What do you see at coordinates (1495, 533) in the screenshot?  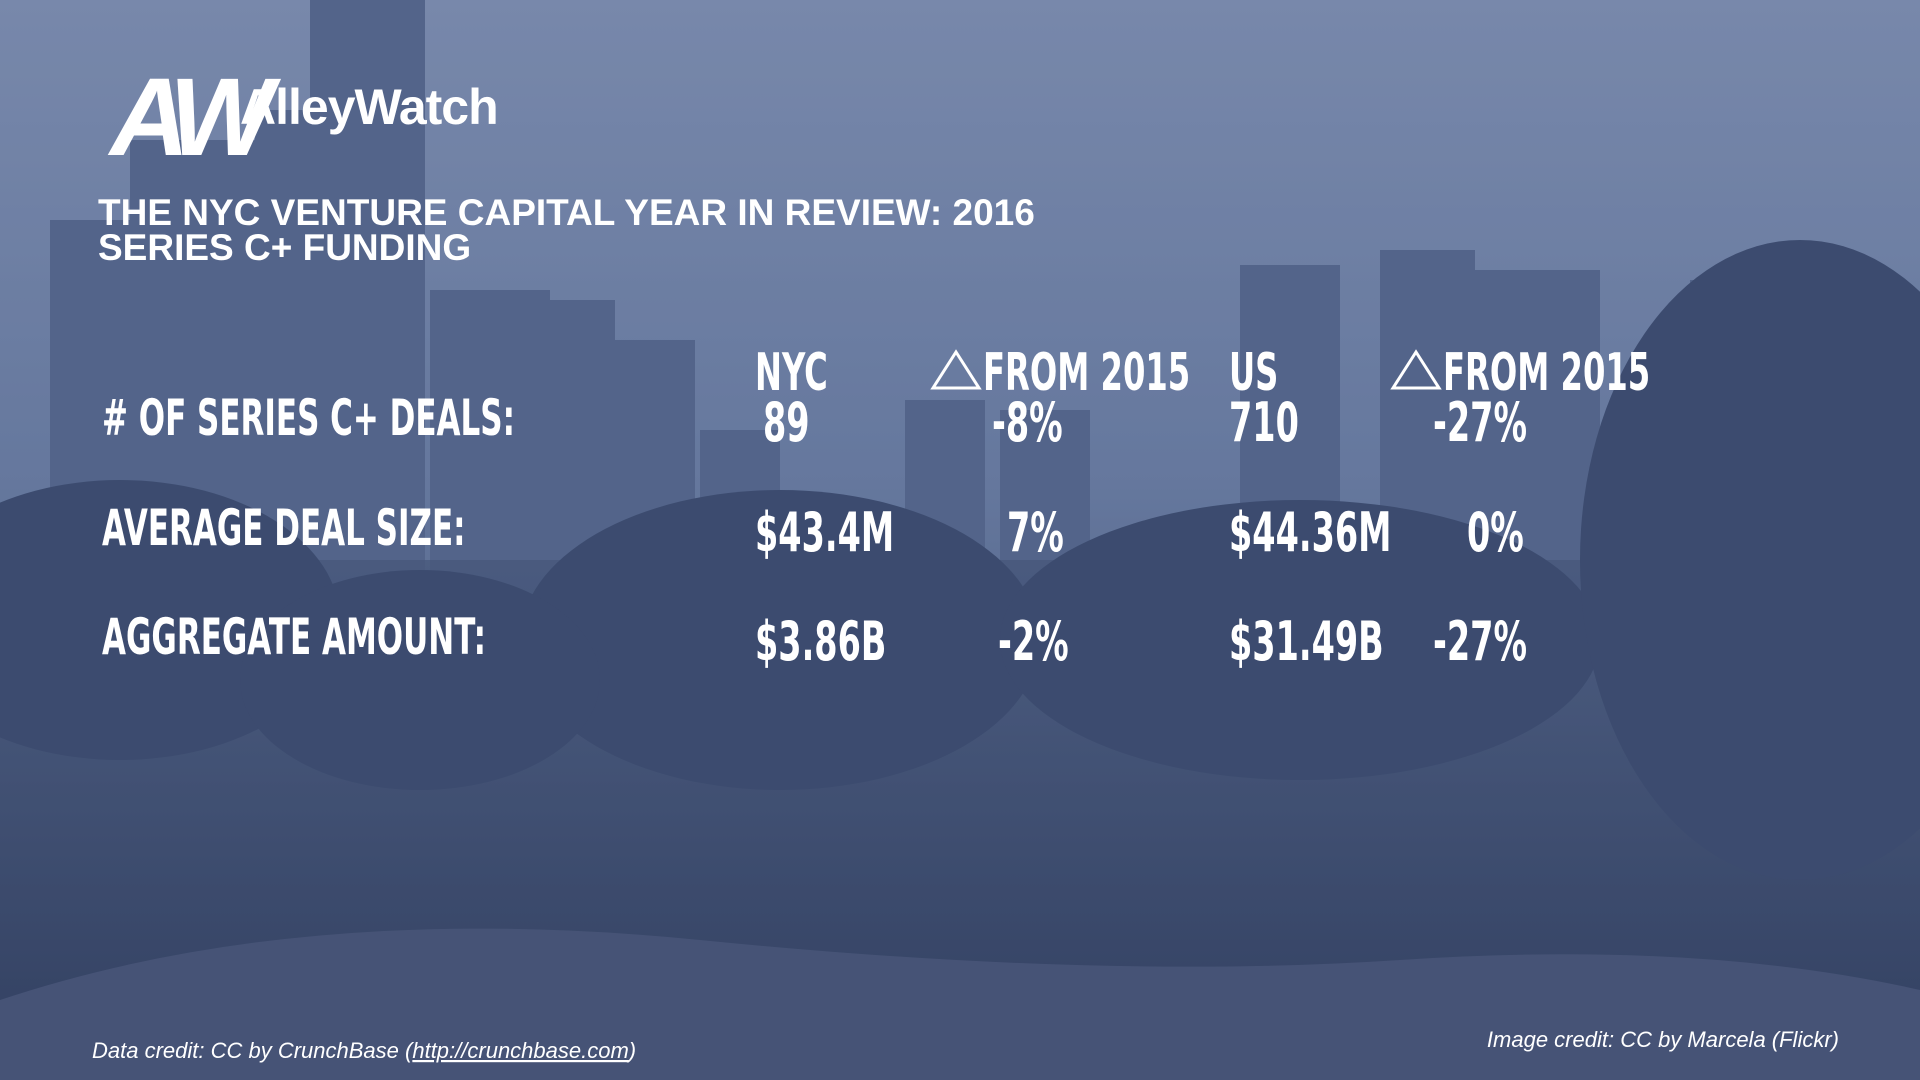 I see `cell-value: 0%` at bounding box center [1495, 533].